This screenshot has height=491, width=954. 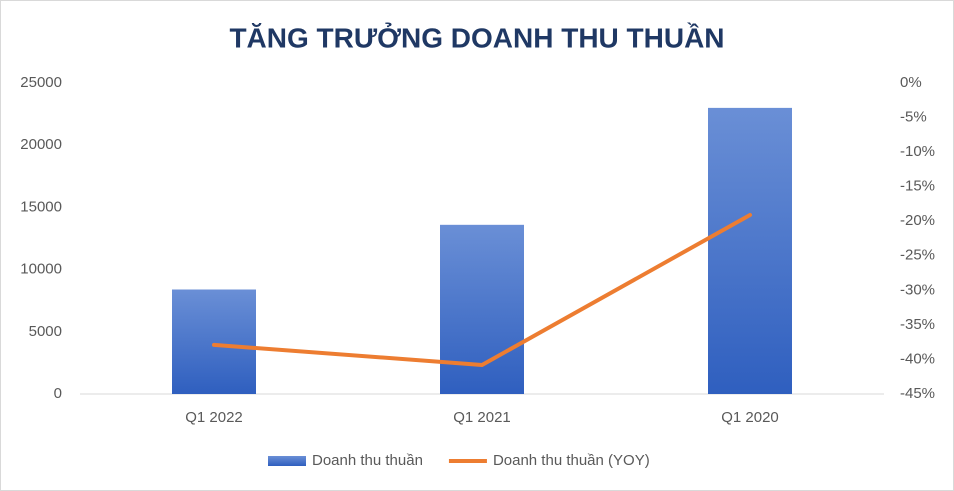 I want to click on legend-label: Doanh thu thuần, so click(x=367, y=460).